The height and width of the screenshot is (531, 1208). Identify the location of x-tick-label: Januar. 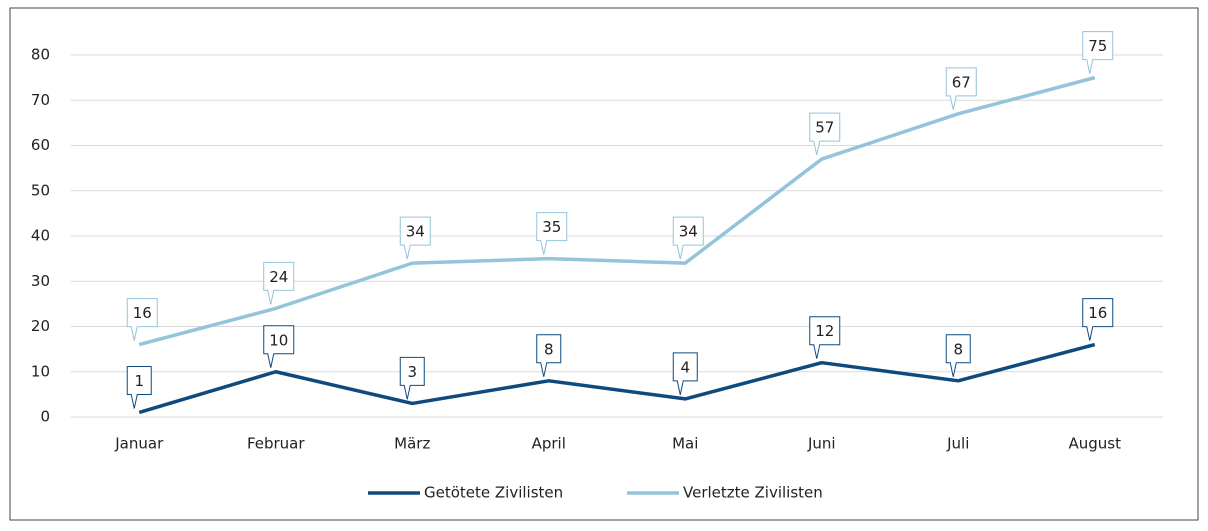
(139, 444).